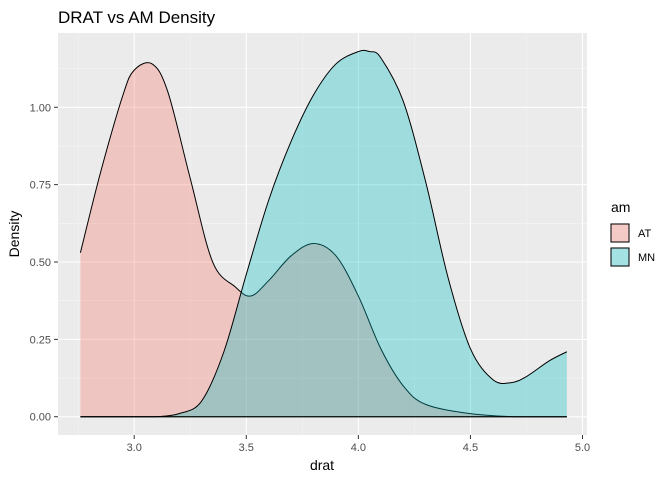  Describe the element at coordinates (40, 418) in the screenshot. I see `y-tick-label: 0.00` at that location.